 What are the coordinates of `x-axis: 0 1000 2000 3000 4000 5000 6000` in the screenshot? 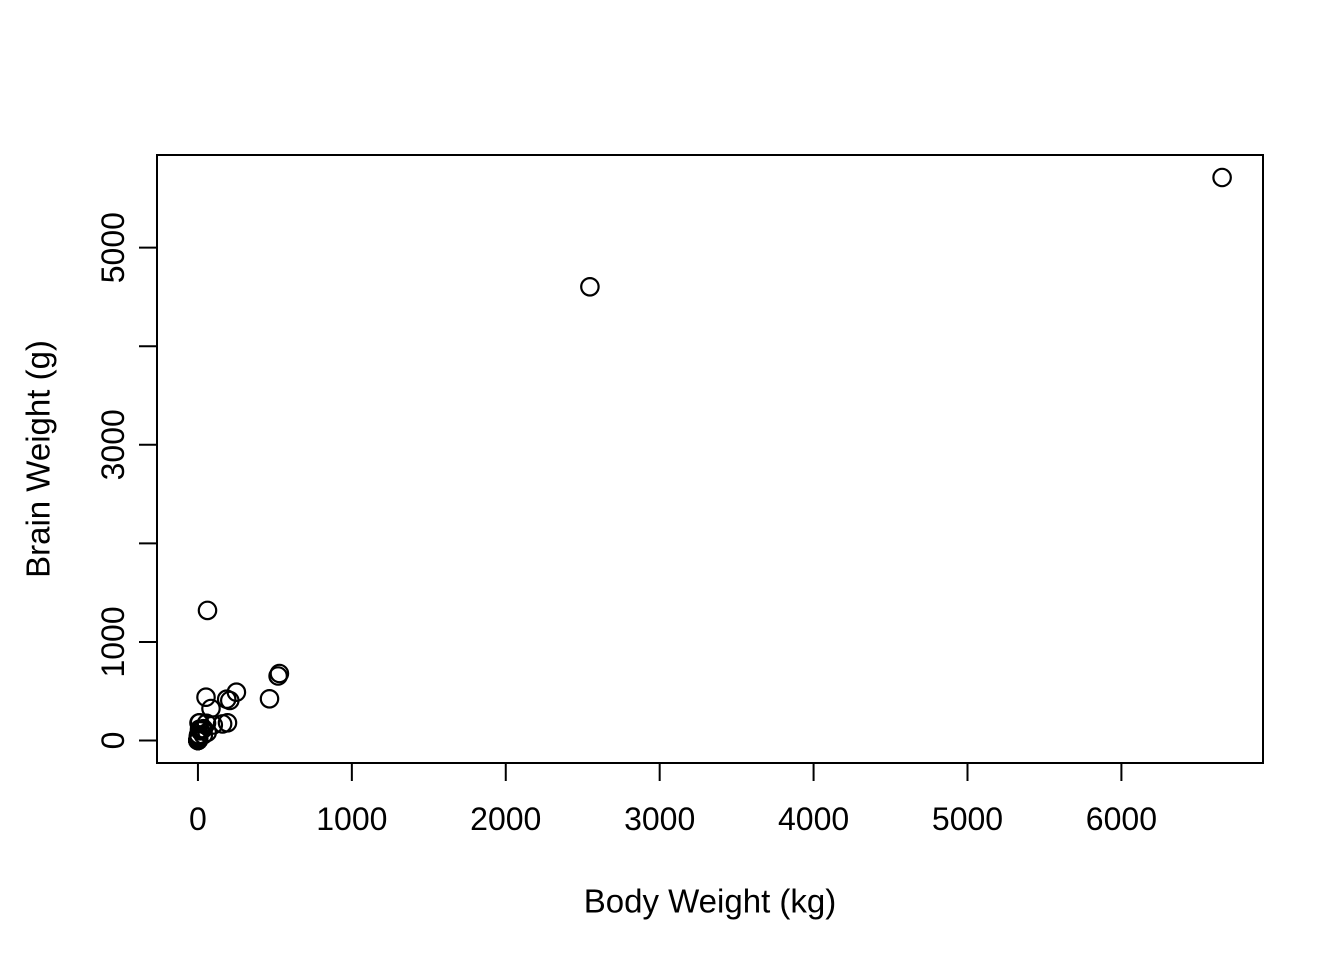 It's located at (673, 800).